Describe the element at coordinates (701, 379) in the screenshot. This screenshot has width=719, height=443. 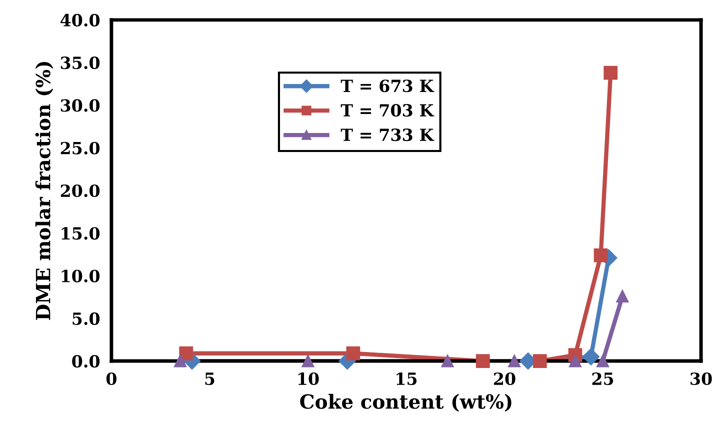
I see `x-tick-label: 30` at that location.